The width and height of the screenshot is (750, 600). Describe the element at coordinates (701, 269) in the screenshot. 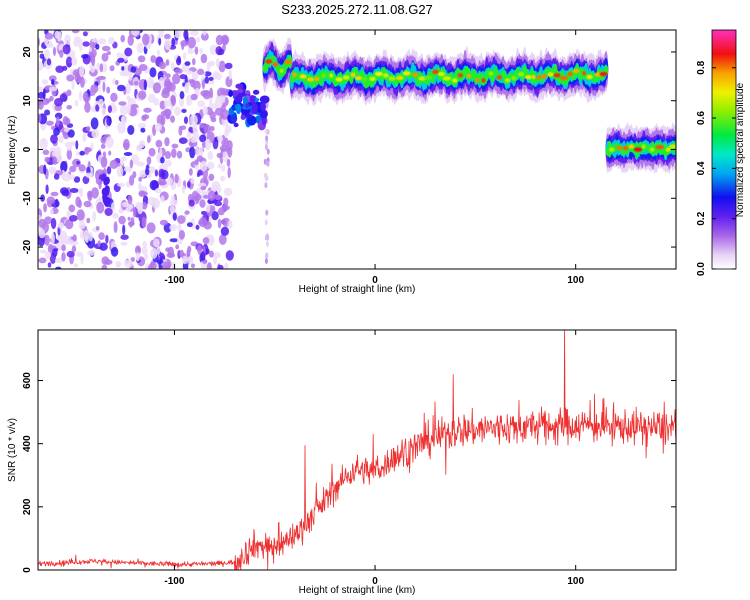

I see `colorbar-tick-label: 0.0` at that location.